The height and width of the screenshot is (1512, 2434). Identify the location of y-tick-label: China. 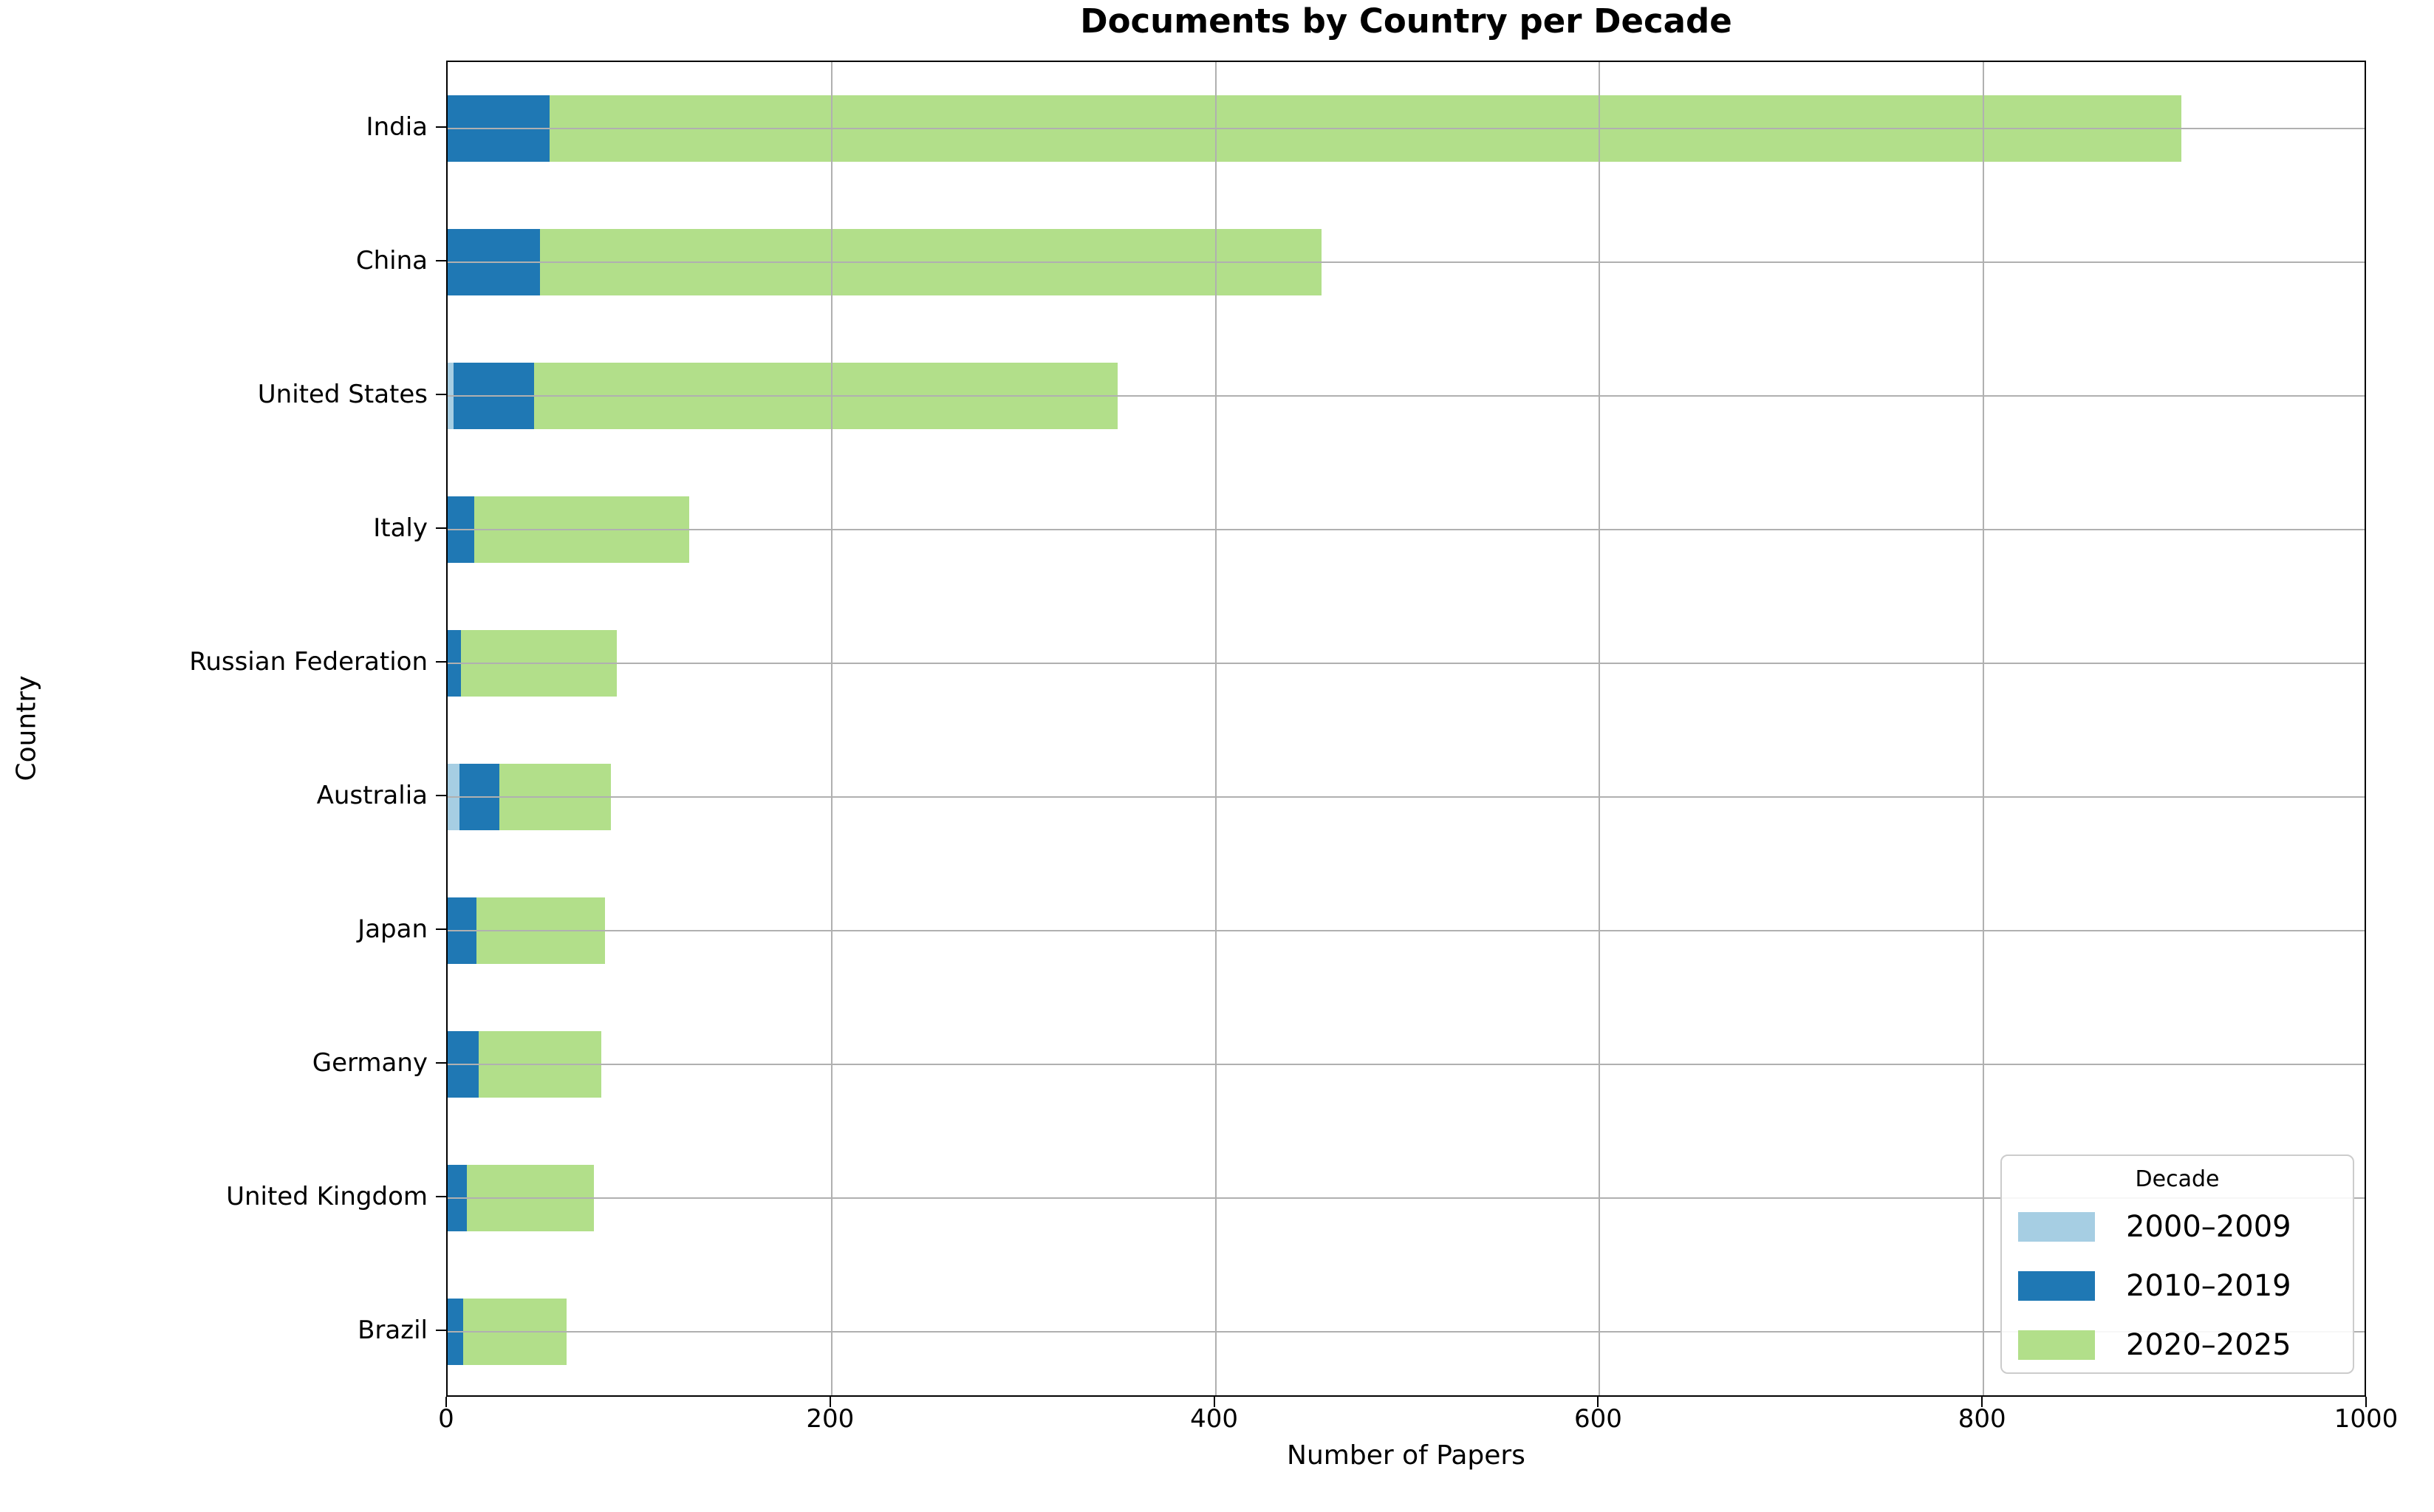
(391, 261).